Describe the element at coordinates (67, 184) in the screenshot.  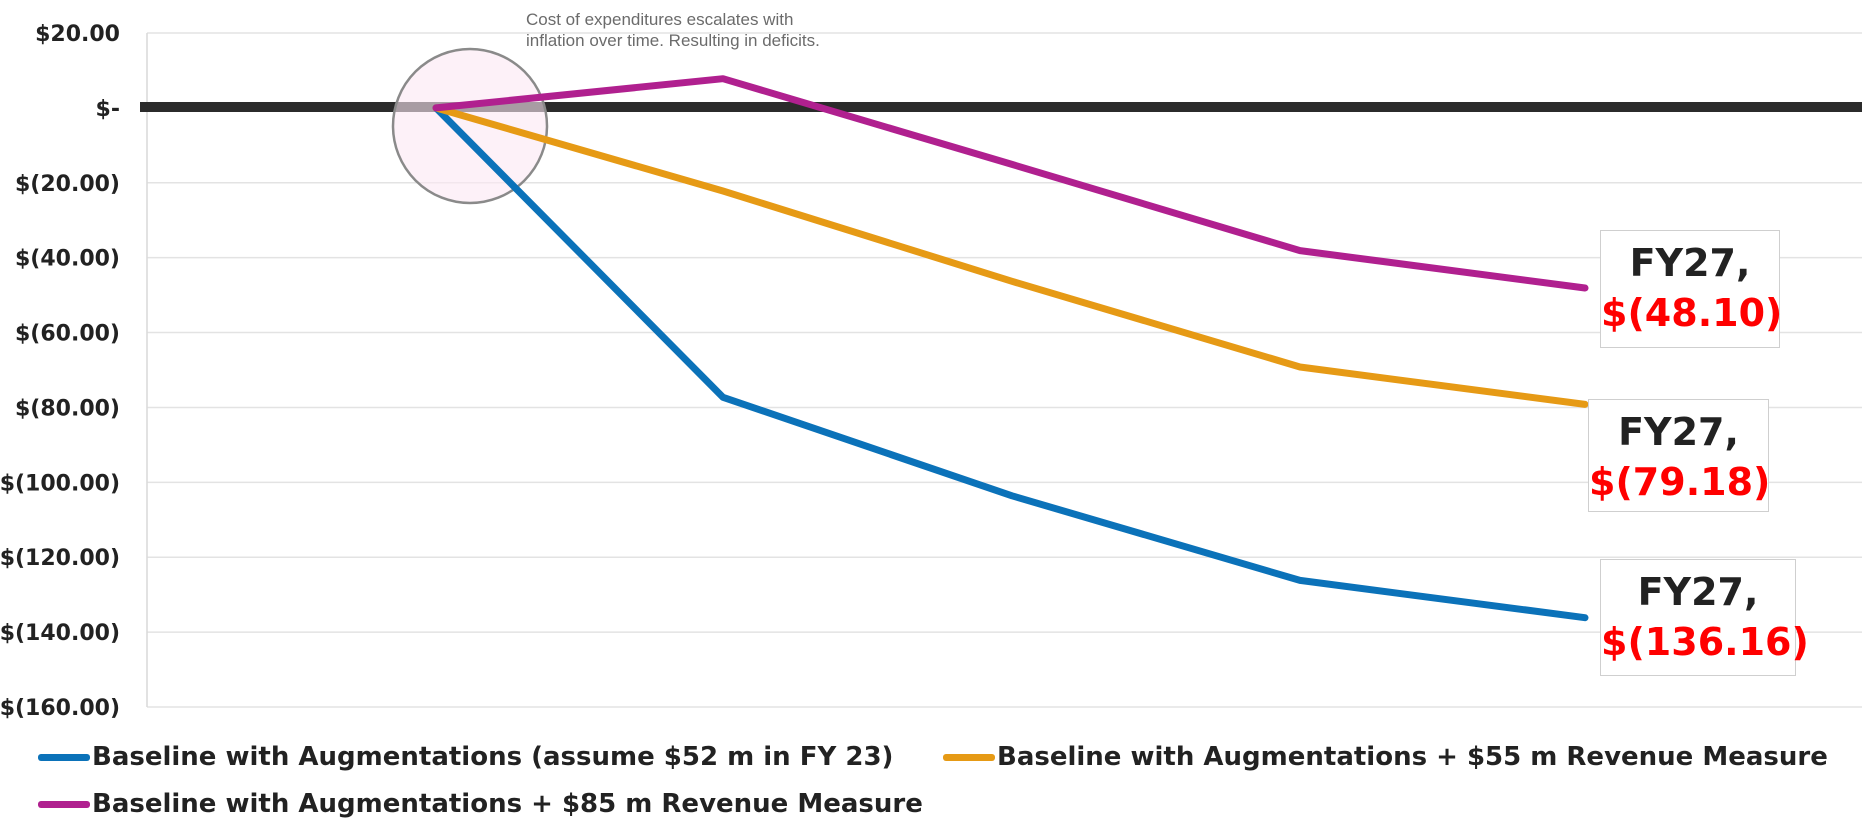
I see `y-tick-label: $(20.00)` at that location.